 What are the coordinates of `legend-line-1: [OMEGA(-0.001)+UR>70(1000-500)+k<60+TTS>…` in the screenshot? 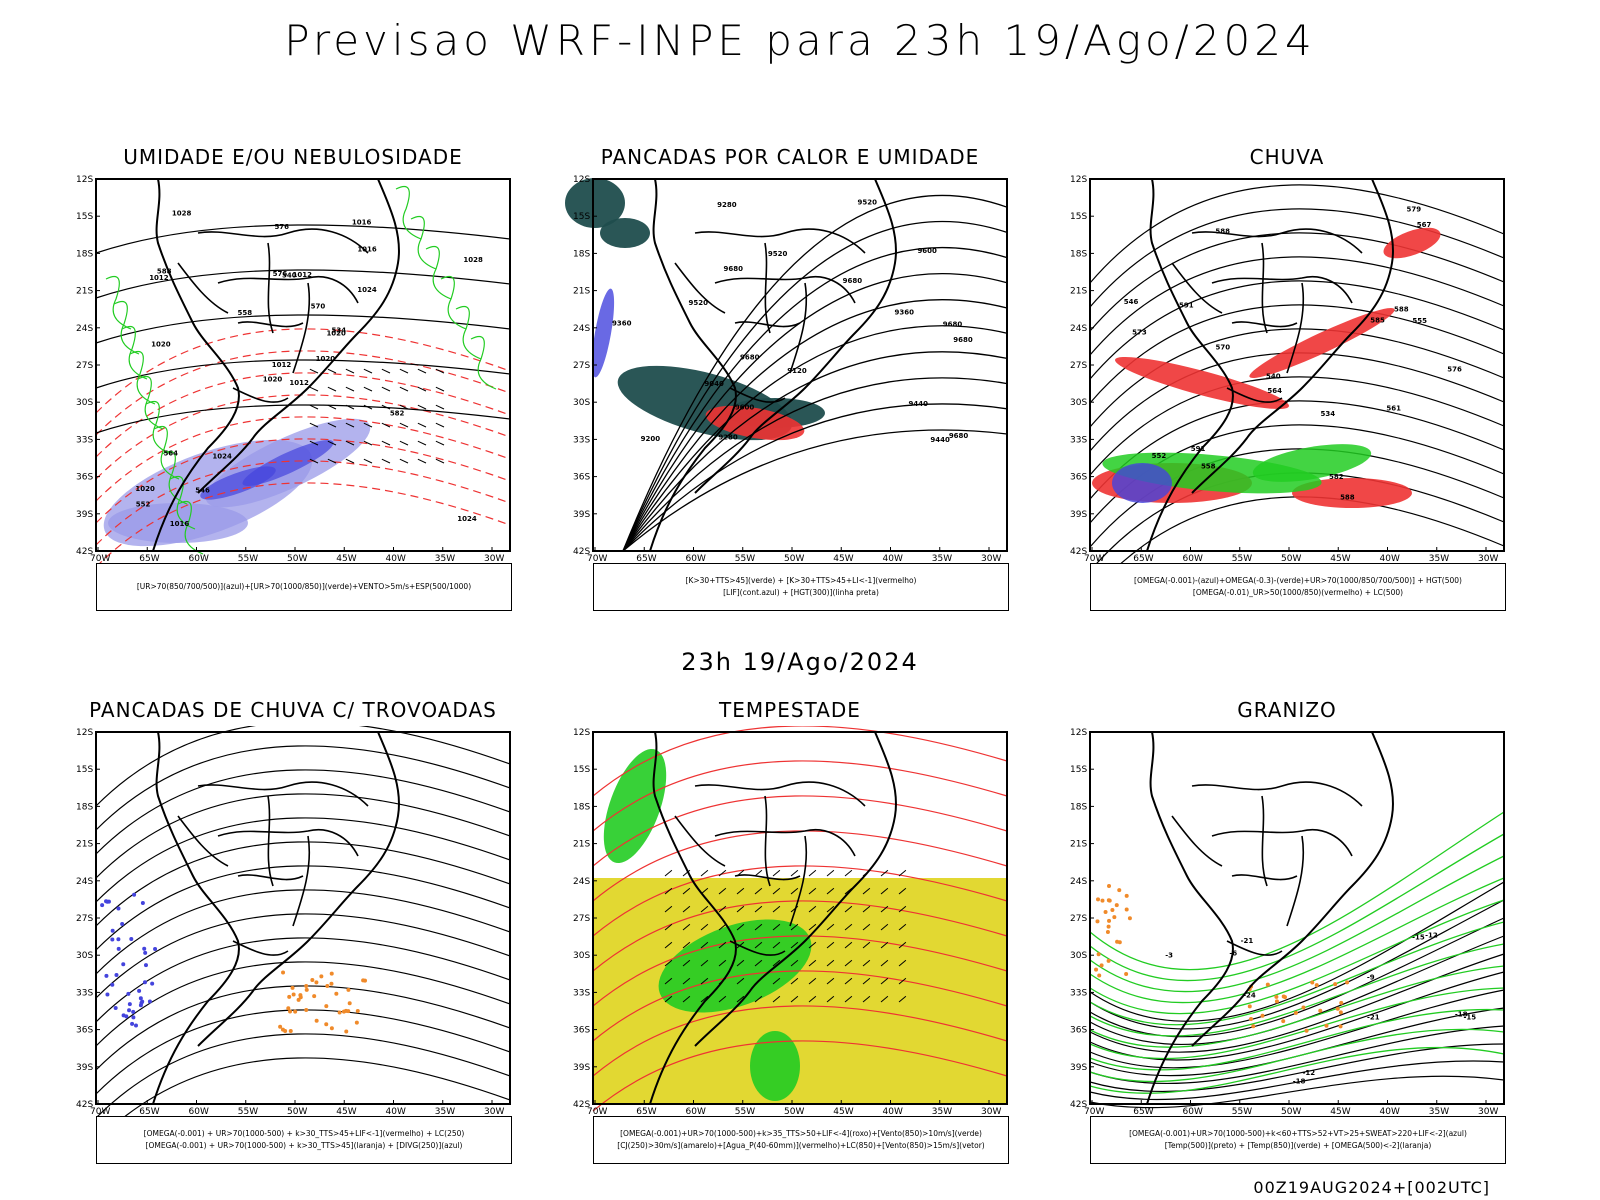 It's located at (1298, 1133).